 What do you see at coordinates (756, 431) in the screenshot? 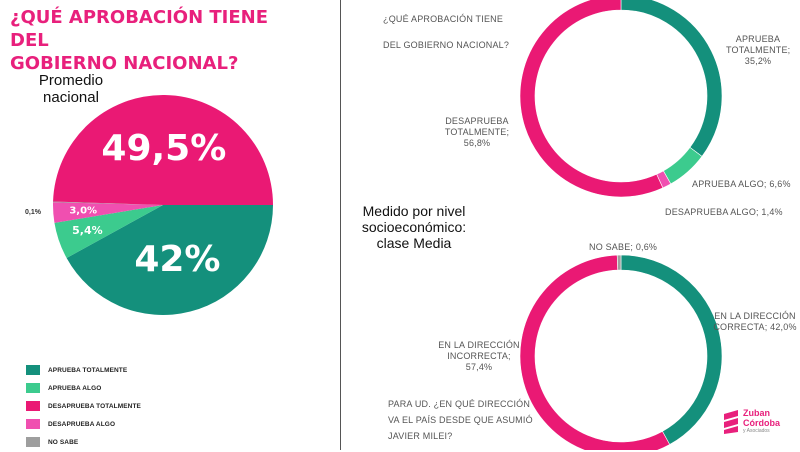
I see `logo-text-line3: y Asociados` at bounding box center [756, 431].